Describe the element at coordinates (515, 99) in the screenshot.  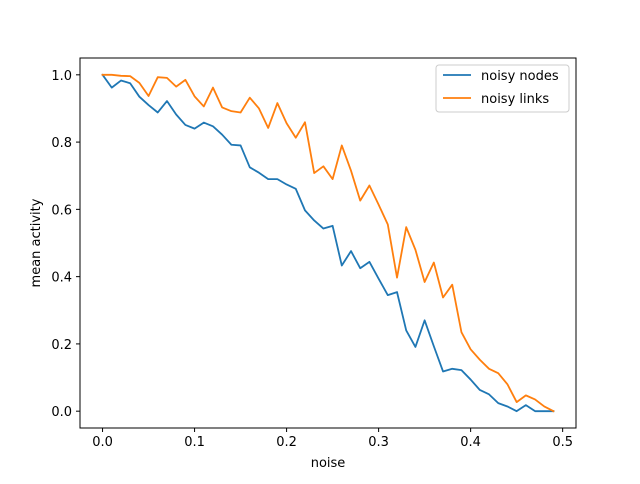
I see `legend-label-noisy-links: noisy links` at that location.